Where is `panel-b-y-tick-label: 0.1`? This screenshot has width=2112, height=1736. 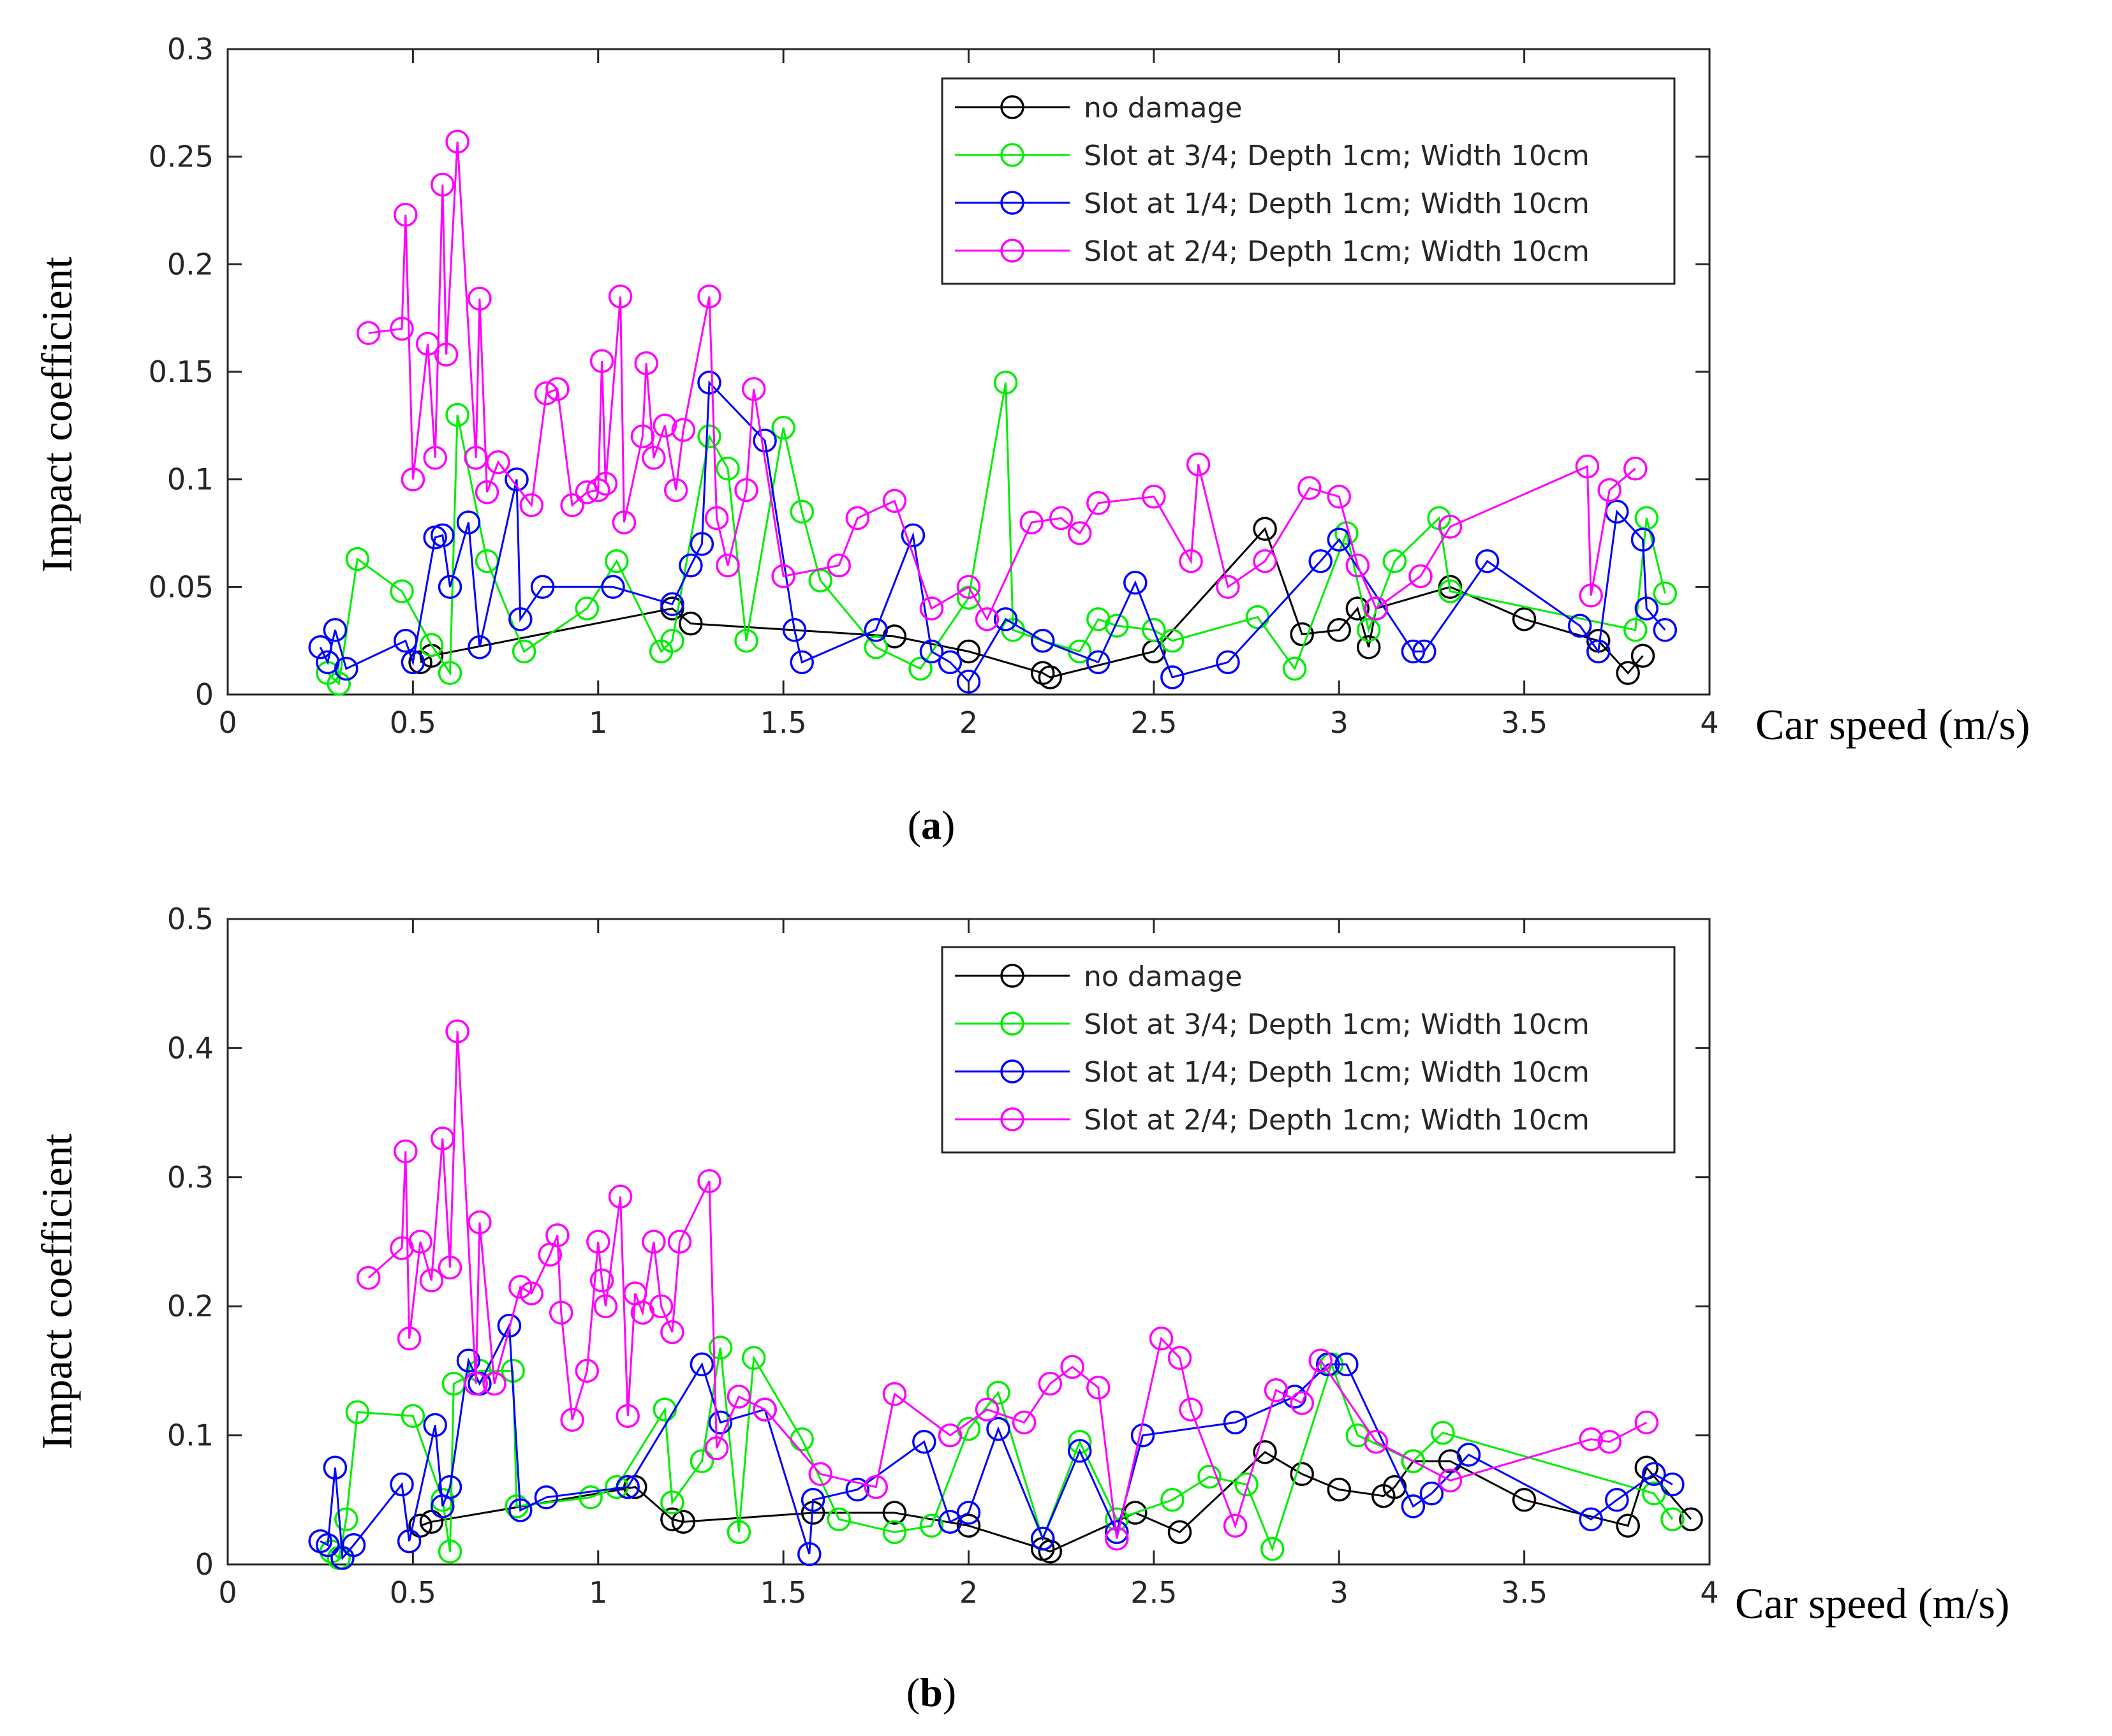
panel-b-y-tick-label: 0.1 is located at coordinates (190, 1435).